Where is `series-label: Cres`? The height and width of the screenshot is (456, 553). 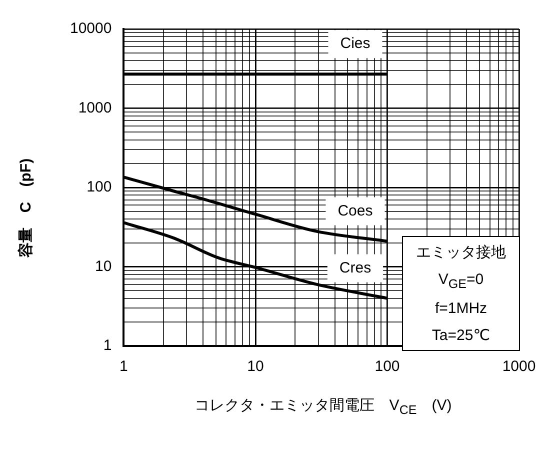 series-label: Cres is located at coordinates (355, 267).